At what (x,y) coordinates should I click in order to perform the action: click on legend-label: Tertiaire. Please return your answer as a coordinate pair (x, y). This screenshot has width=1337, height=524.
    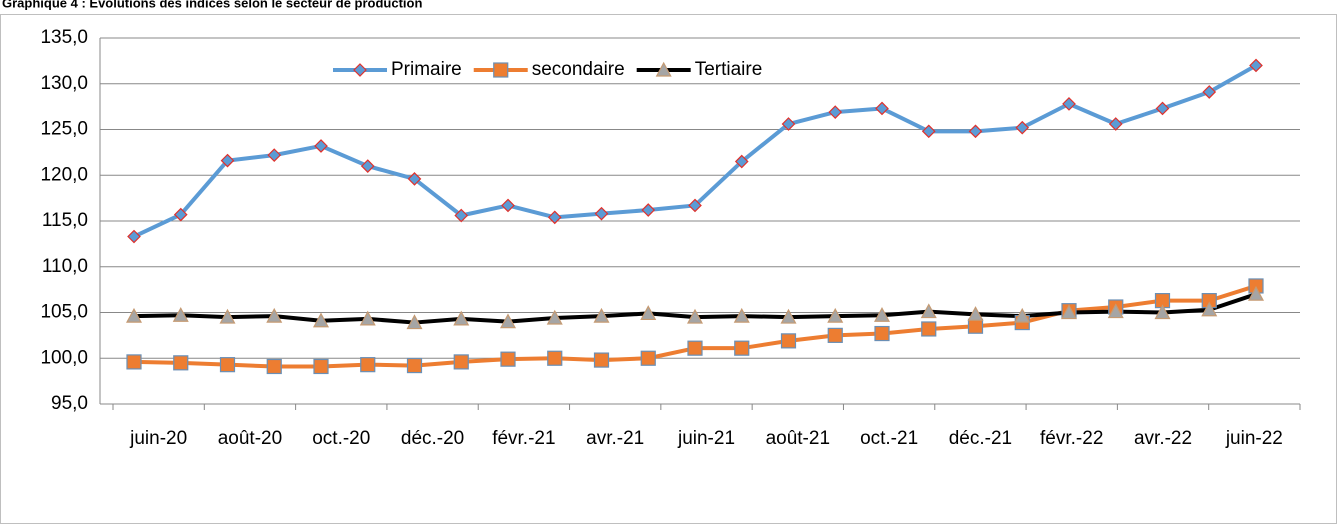
    Looking at the image, I should click on (729, 69).